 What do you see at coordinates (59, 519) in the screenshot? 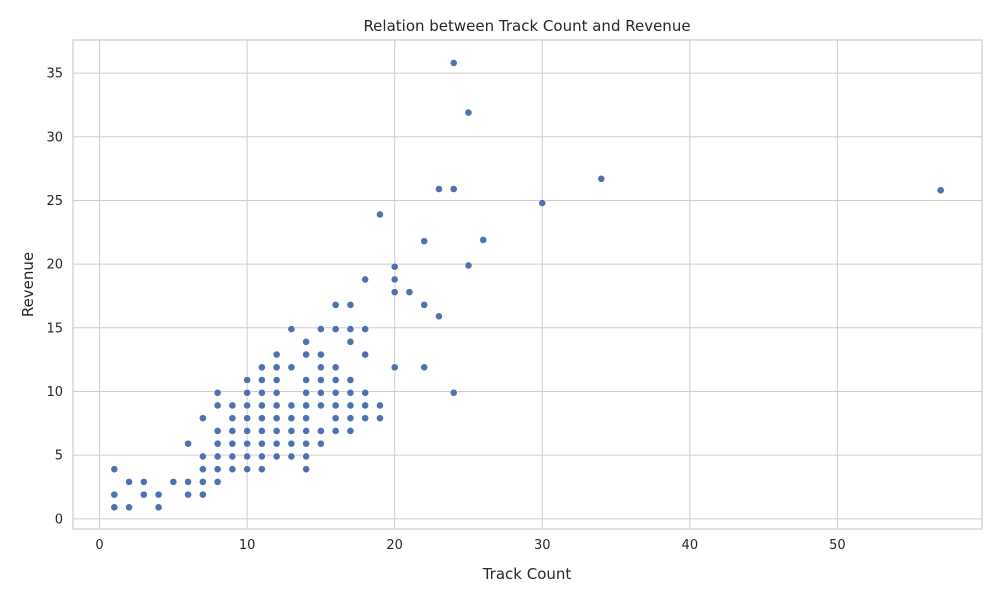
I see `y-tick-label: 0` at bounding box center [59, 519].